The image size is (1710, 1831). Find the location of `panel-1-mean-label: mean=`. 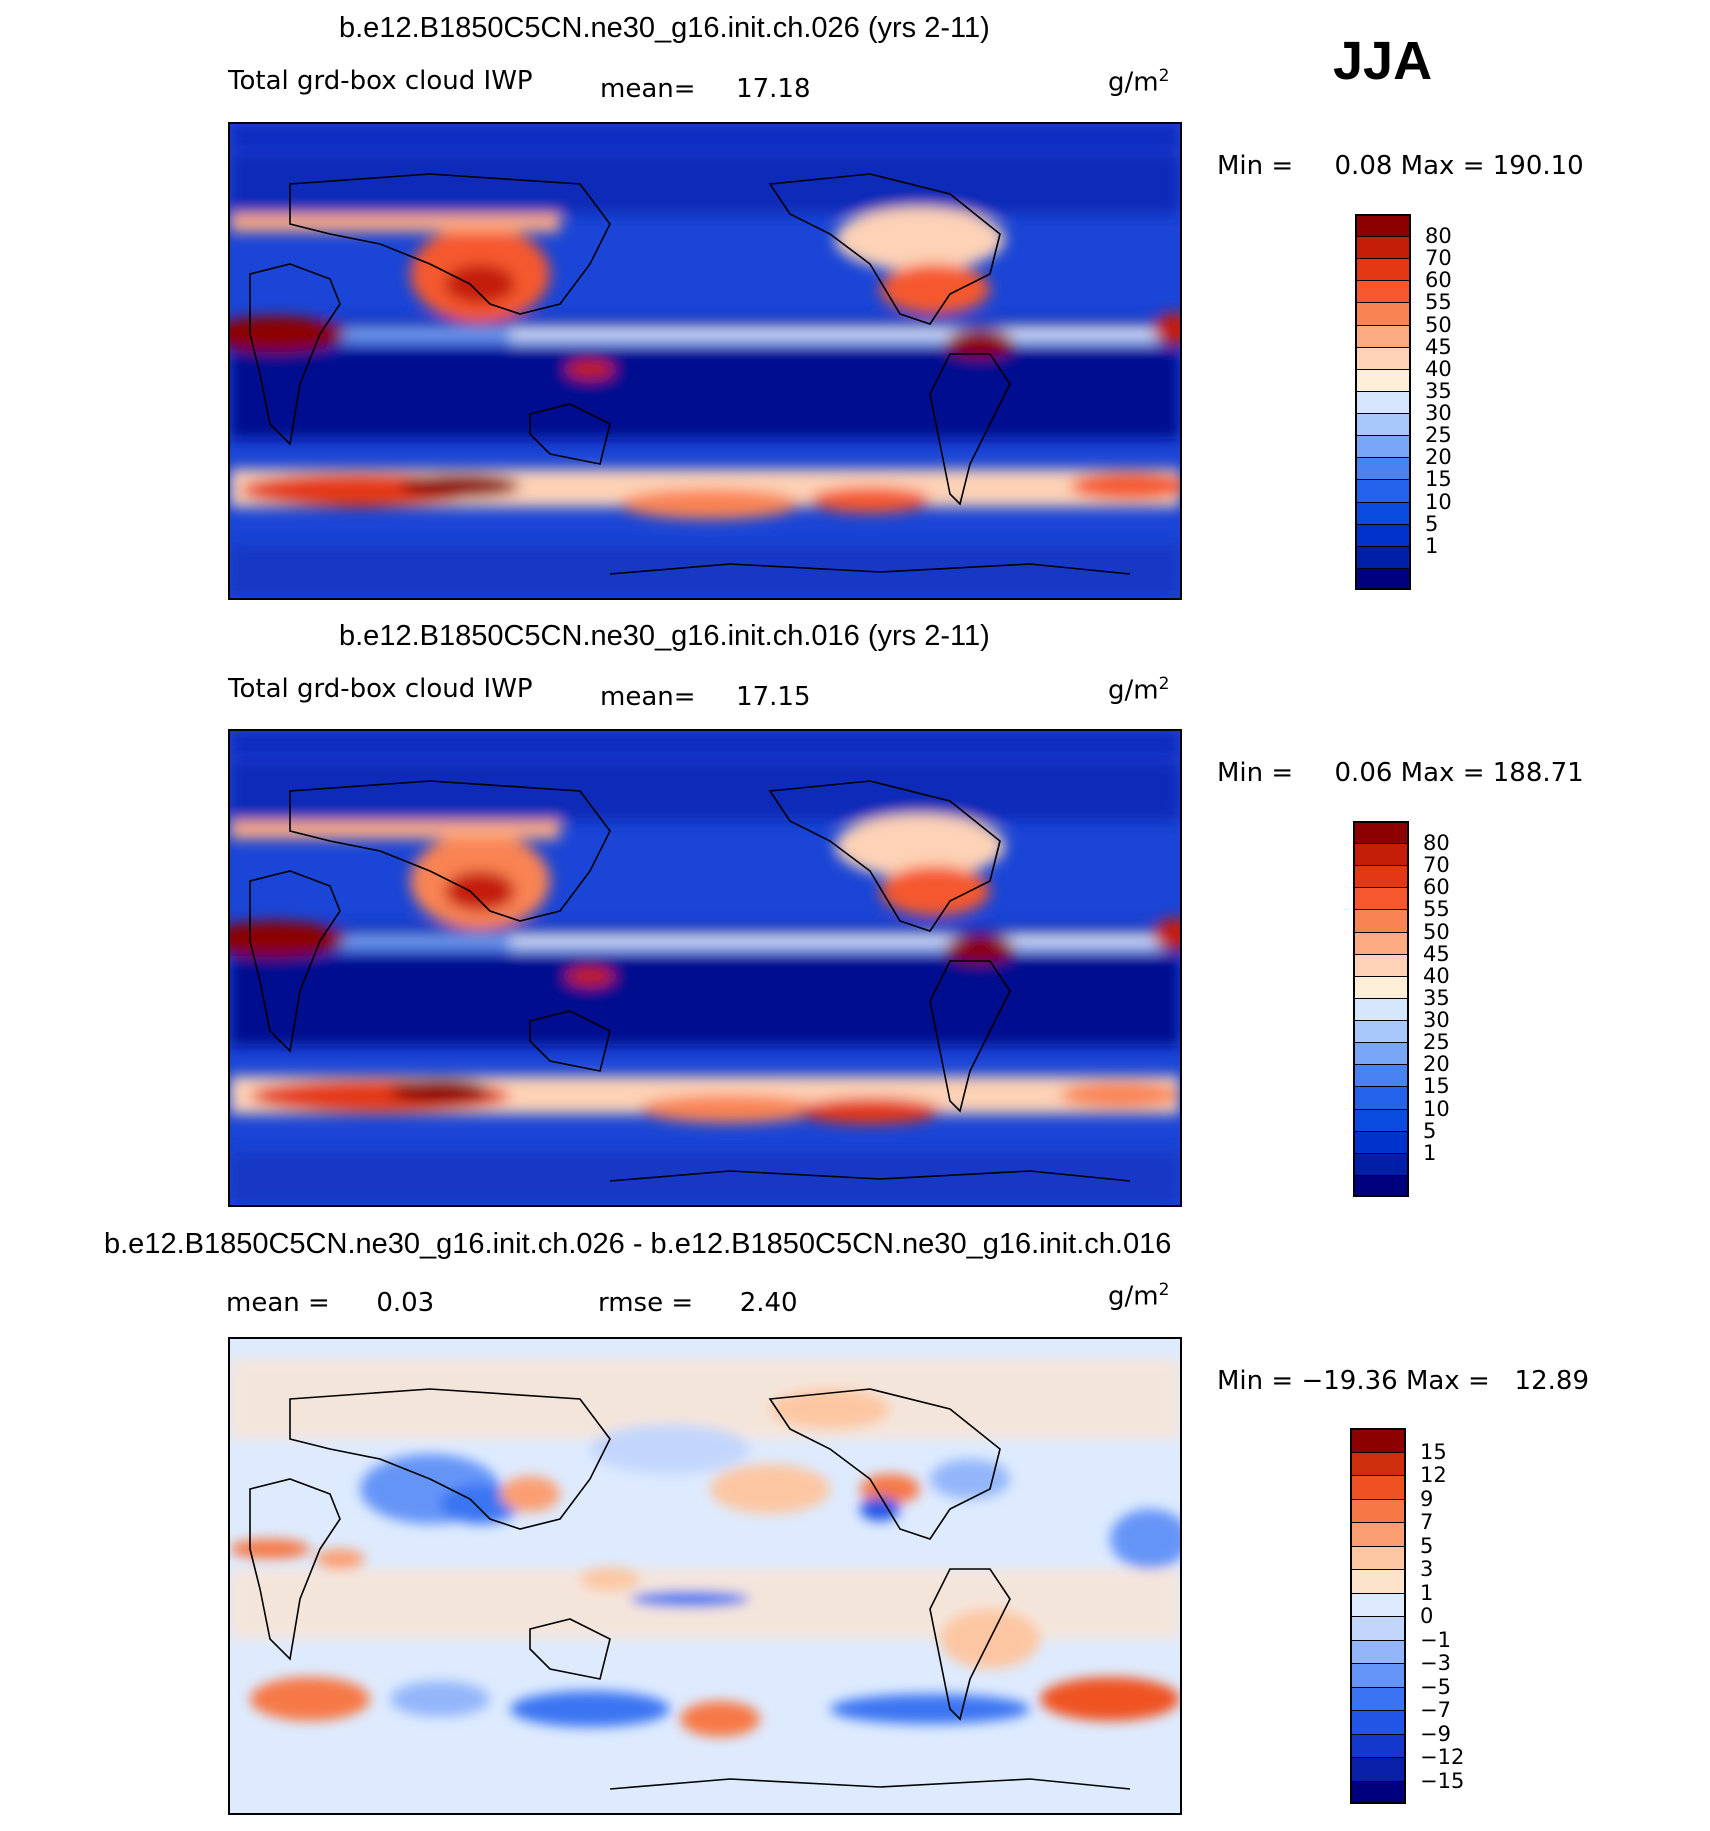

panel-1-mean-label: mean= is located at coordinates (648, 89).